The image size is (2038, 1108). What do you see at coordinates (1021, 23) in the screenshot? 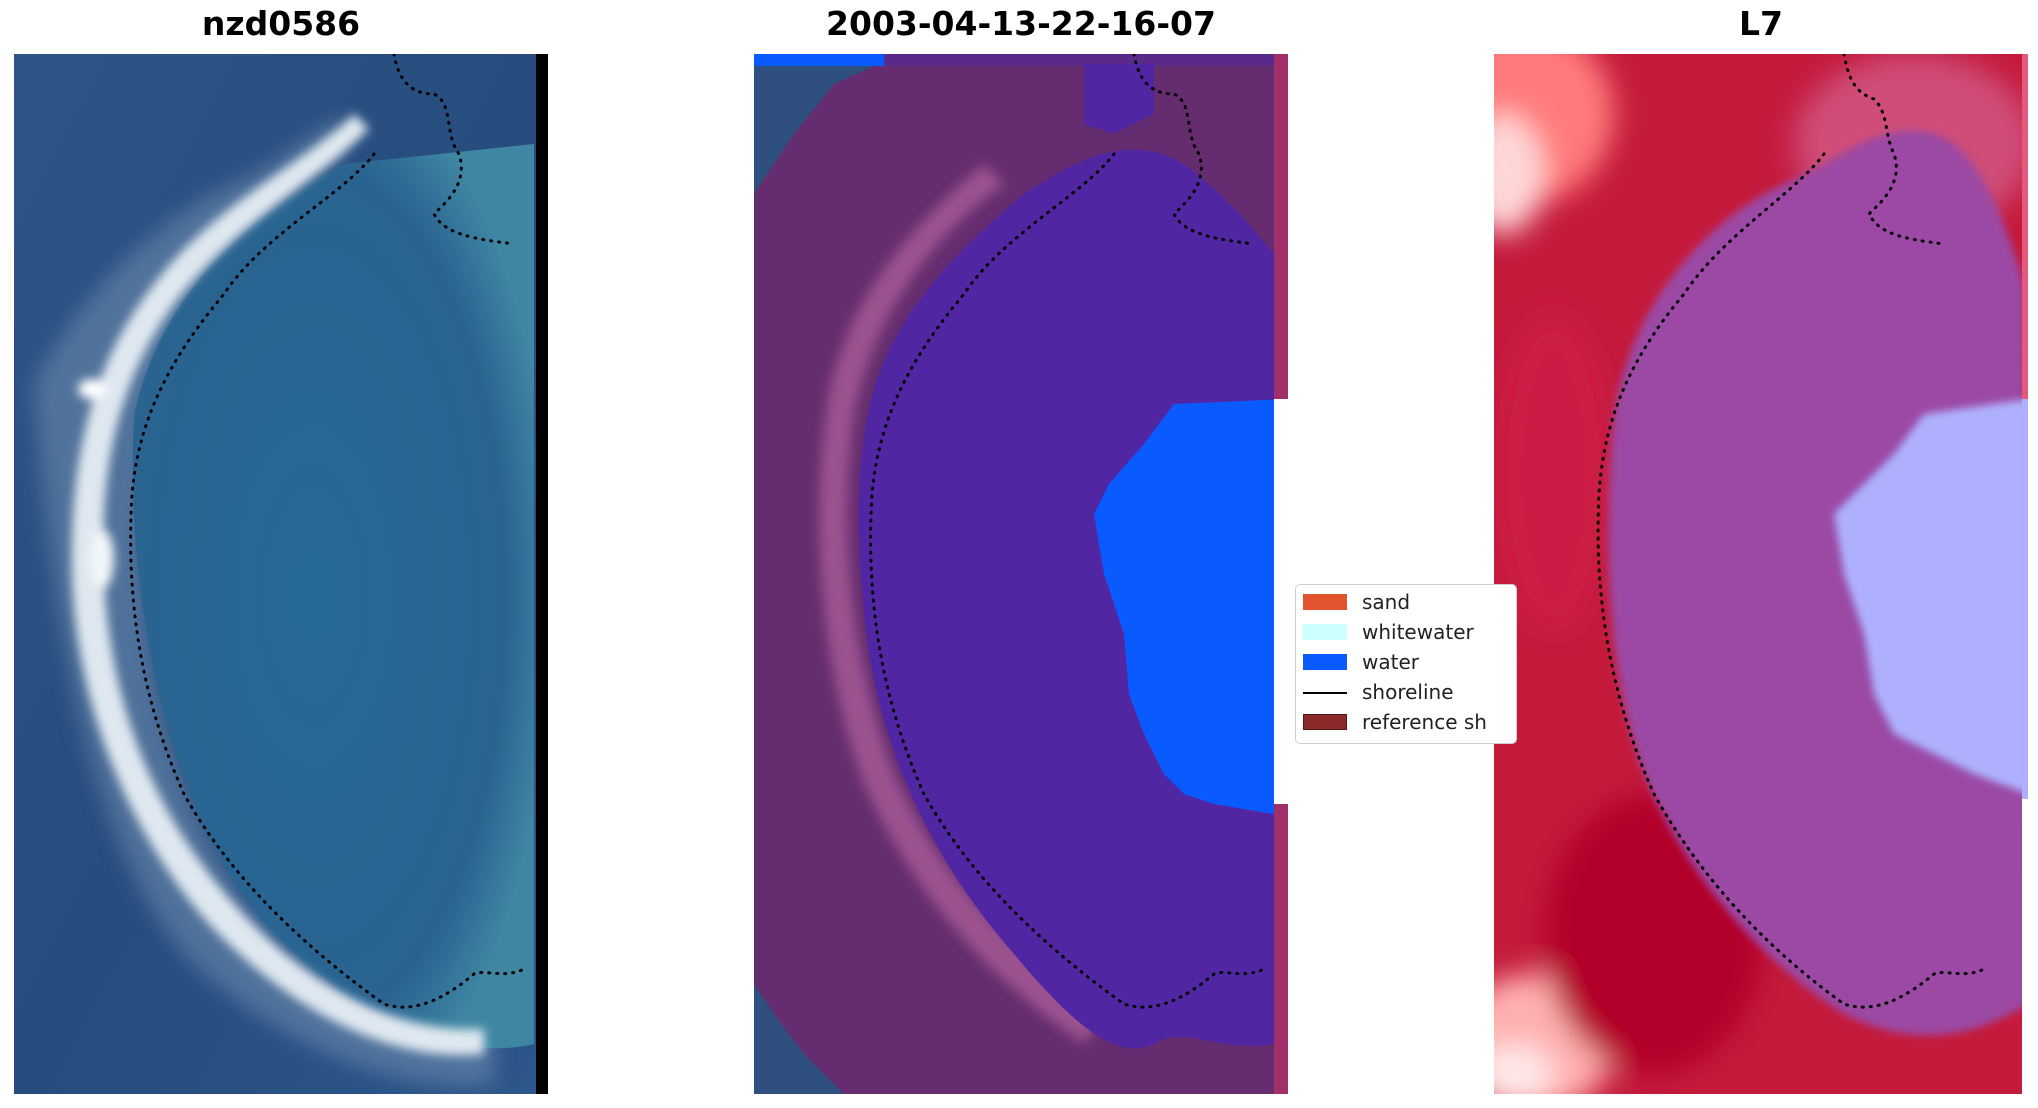
I see `panel-title-date: 2003-04-13-22-16-07` at bounding box center [1021, 23].